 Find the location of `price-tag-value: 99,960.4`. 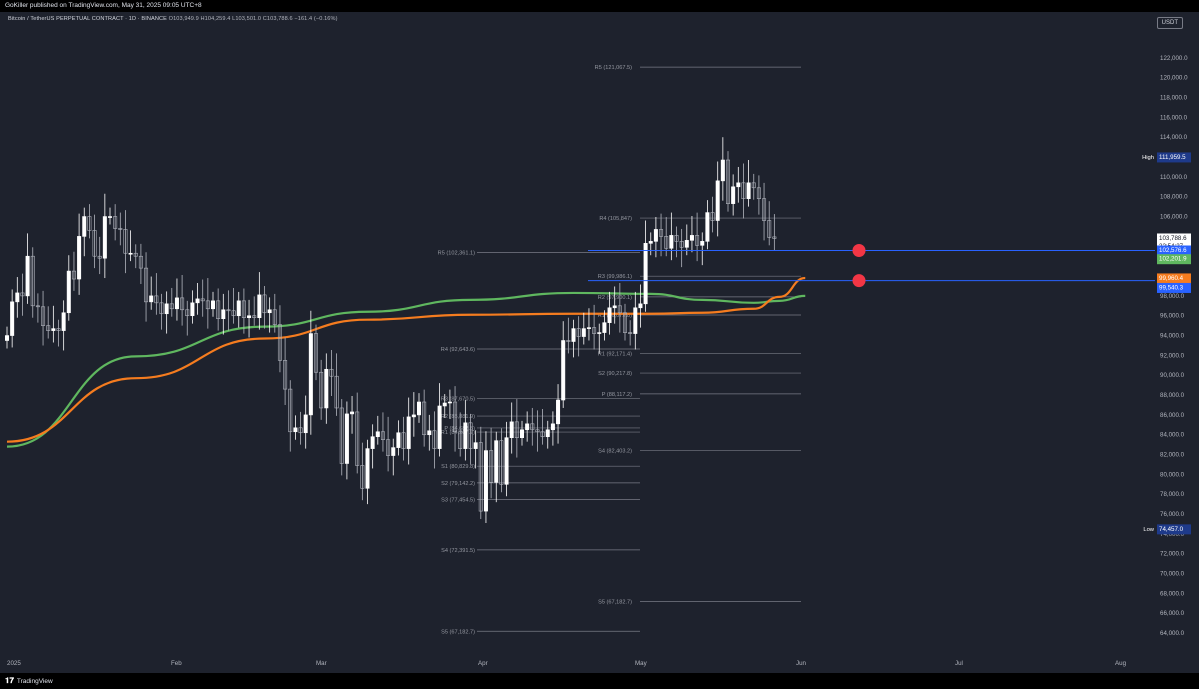

price-tag-value: 99,960.4 is located at coordinates (1171, 278).